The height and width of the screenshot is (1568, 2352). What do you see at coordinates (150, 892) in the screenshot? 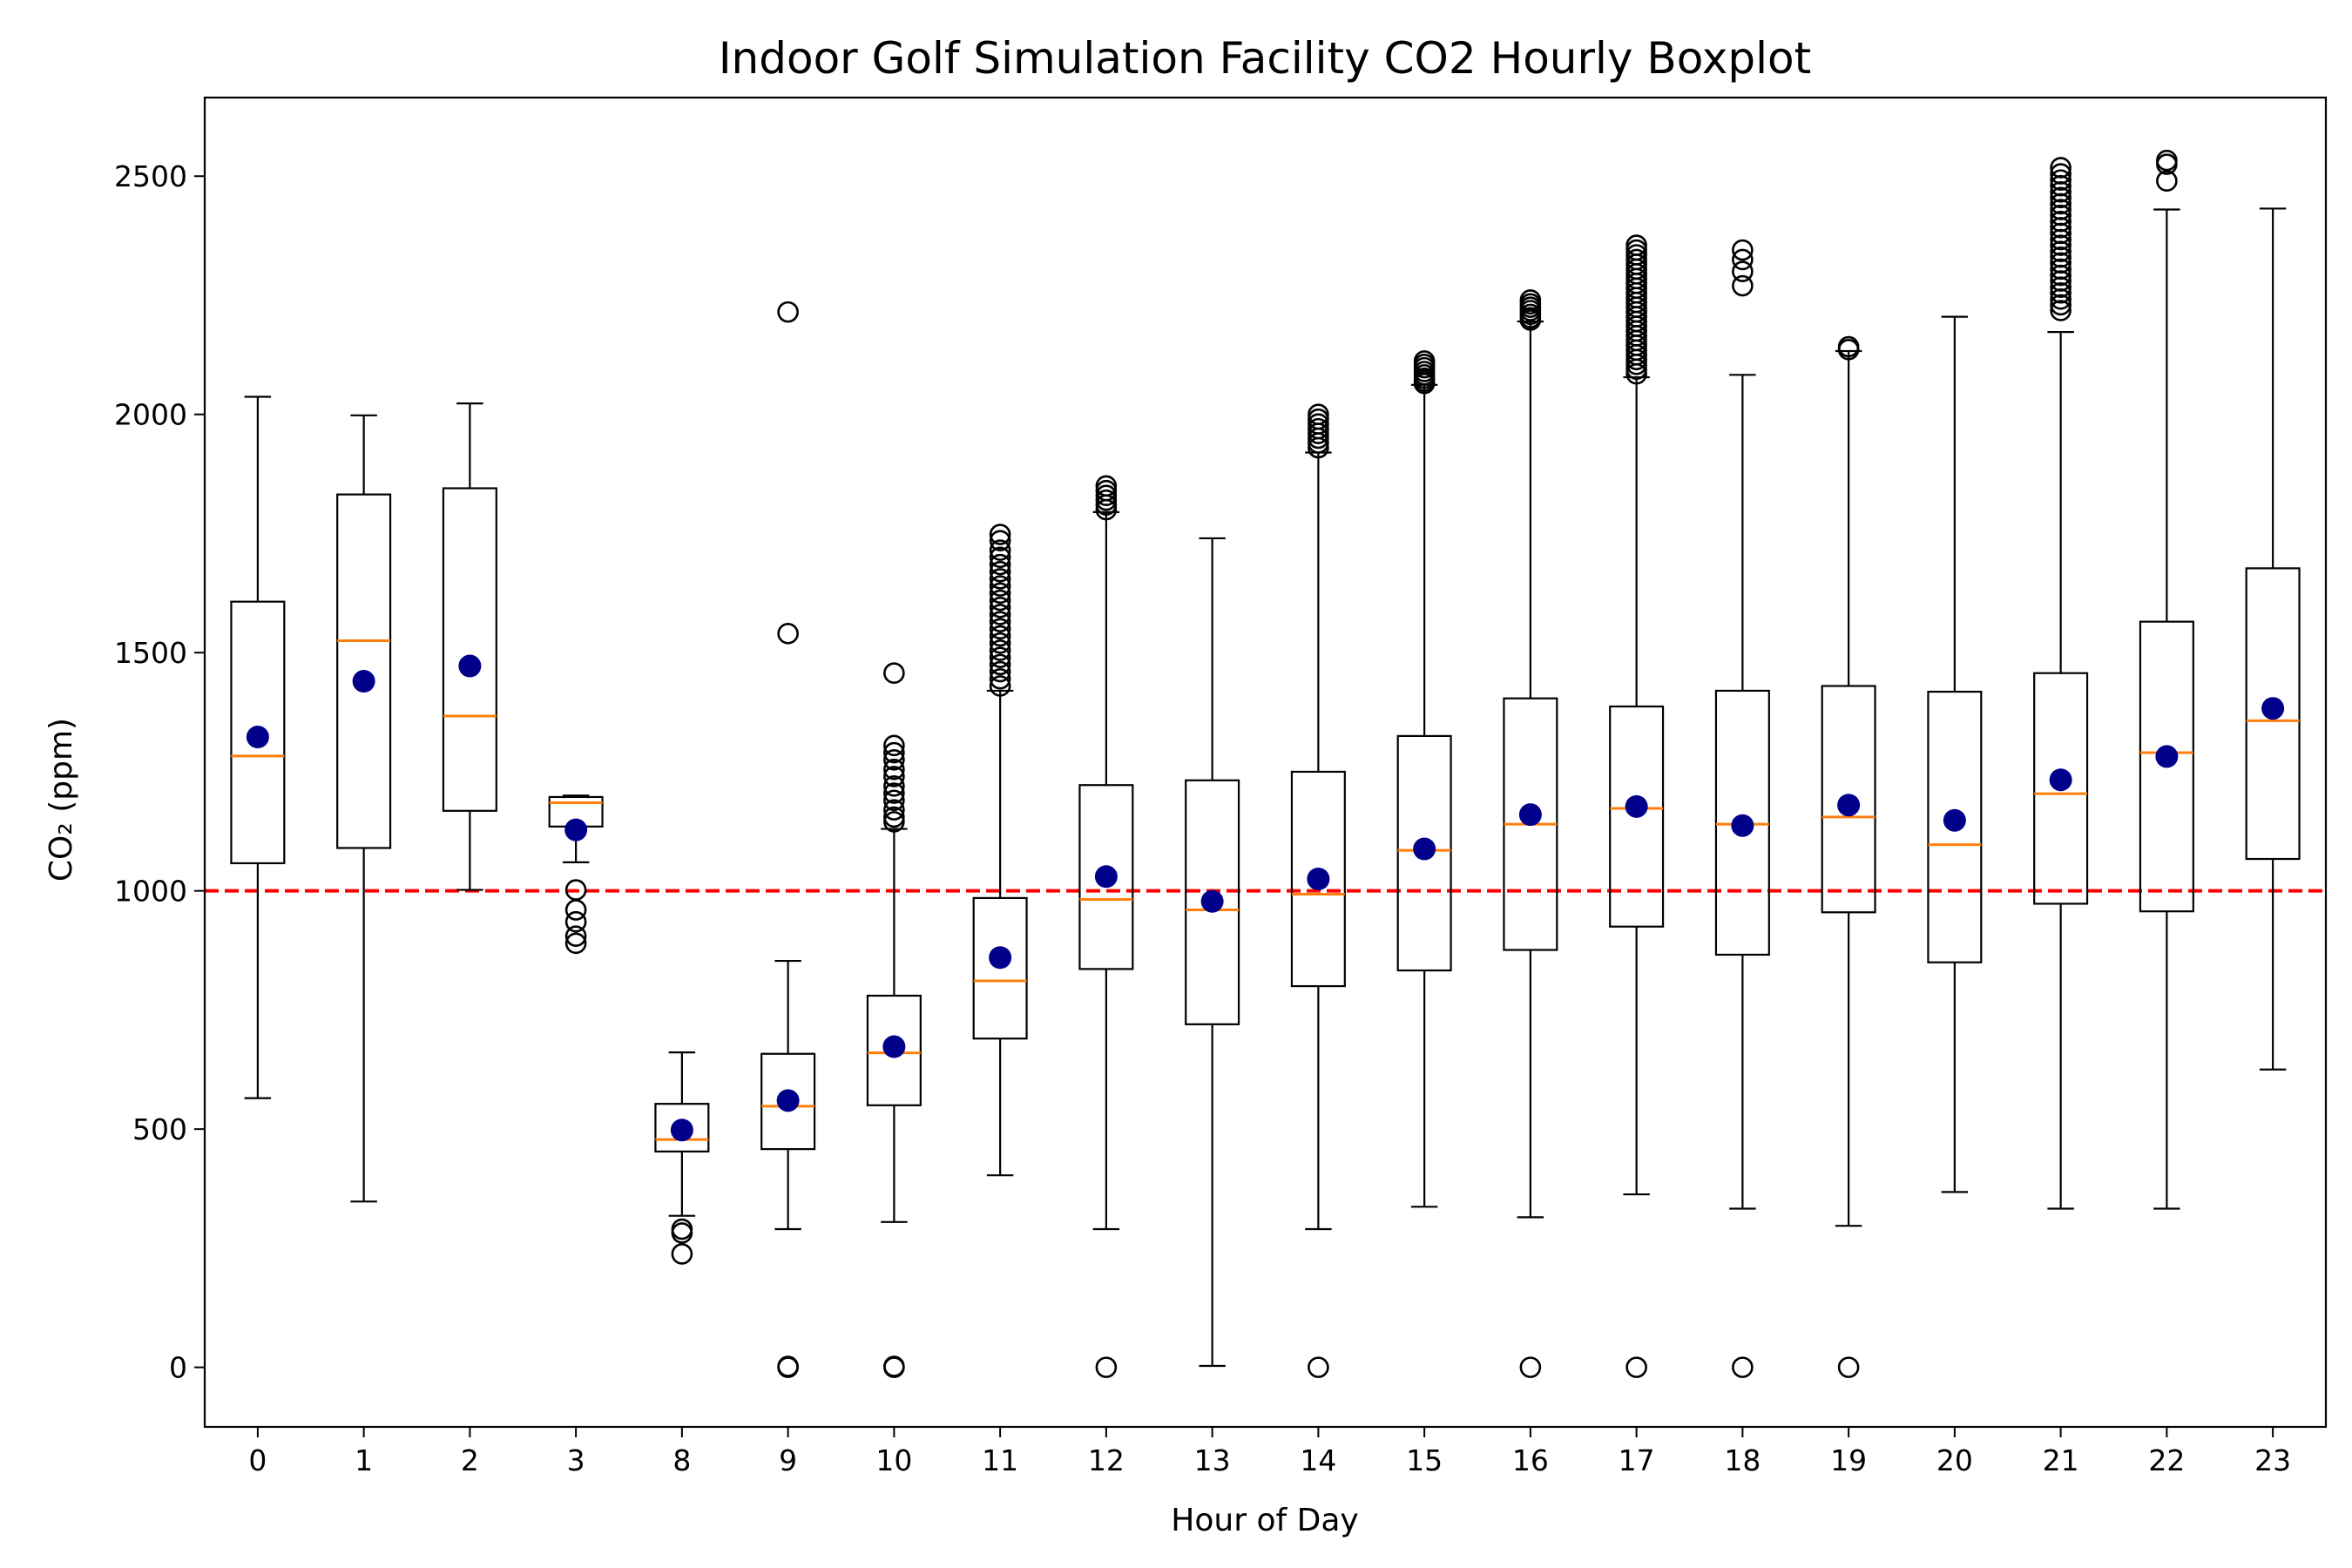
I see `y-tick-label: 1000` at bounding box center [150, 892].